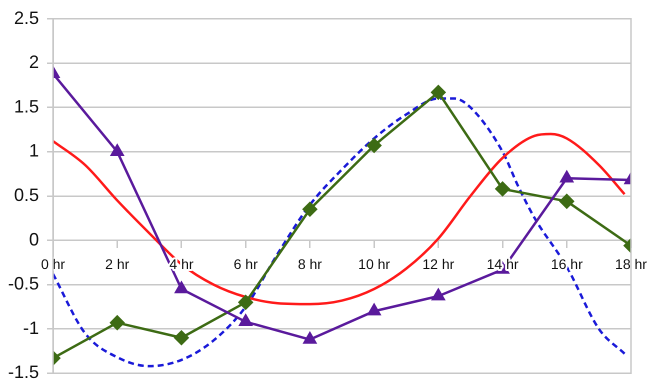  Describe the element at coordinates (27, 106) in the screenshot. I see `y-tick-label: 1.5` at that location.